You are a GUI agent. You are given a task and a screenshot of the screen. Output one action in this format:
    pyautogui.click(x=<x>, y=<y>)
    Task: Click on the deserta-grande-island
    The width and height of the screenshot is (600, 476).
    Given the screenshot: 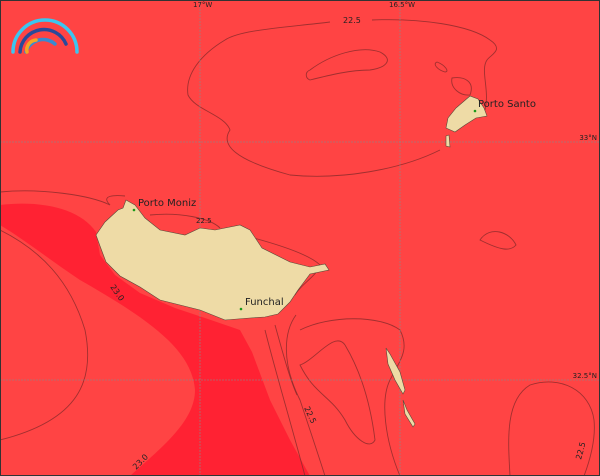 What is the action you would take?
    pyautogui.click(x=395, y=371)
    